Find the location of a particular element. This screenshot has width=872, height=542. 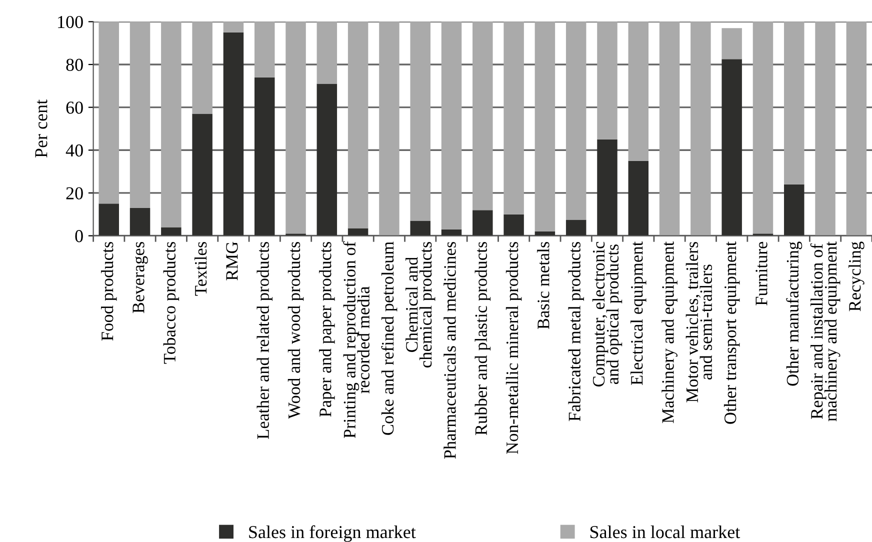

x-tick-label: Chemical and chemical products is located at coordinates (421, 305).